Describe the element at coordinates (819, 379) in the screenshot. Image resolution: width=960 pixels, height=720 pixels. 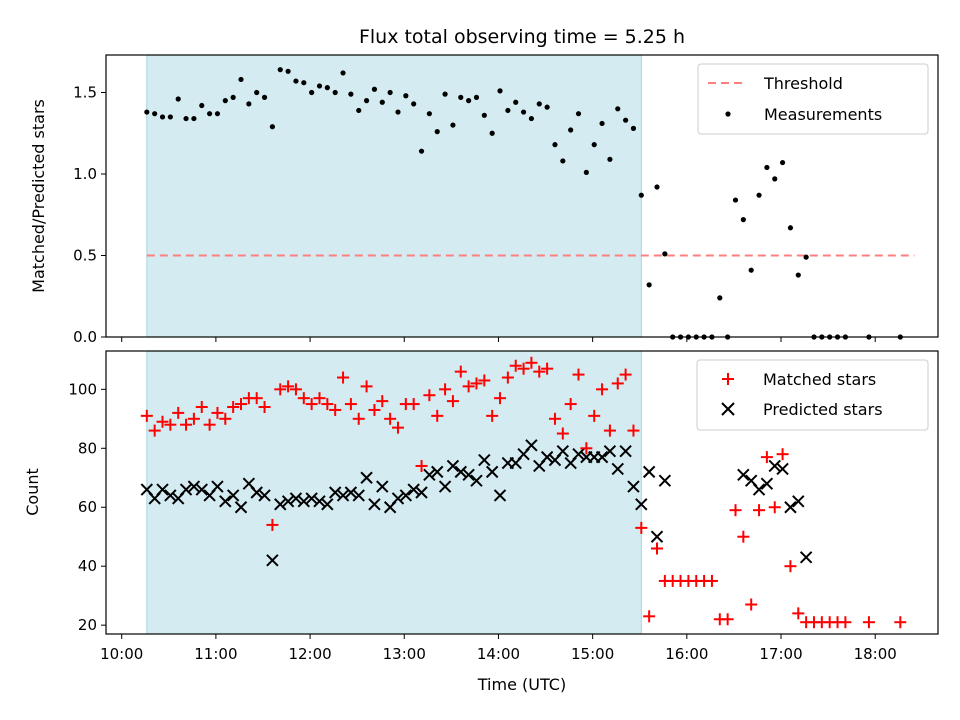
I see `matched-legend-label: Matched stars` at that location.